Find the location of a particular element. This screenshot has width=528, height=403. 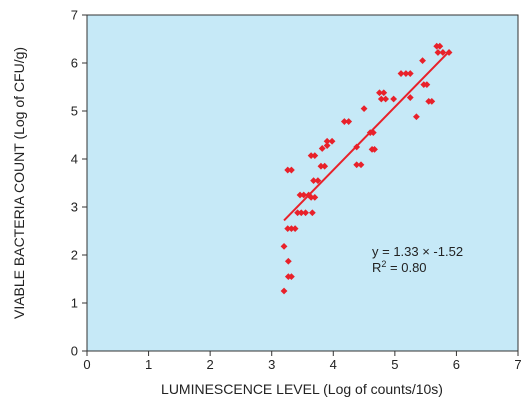

r-squared-label: R2 = 0.80 is located at coordinates (399, 267).